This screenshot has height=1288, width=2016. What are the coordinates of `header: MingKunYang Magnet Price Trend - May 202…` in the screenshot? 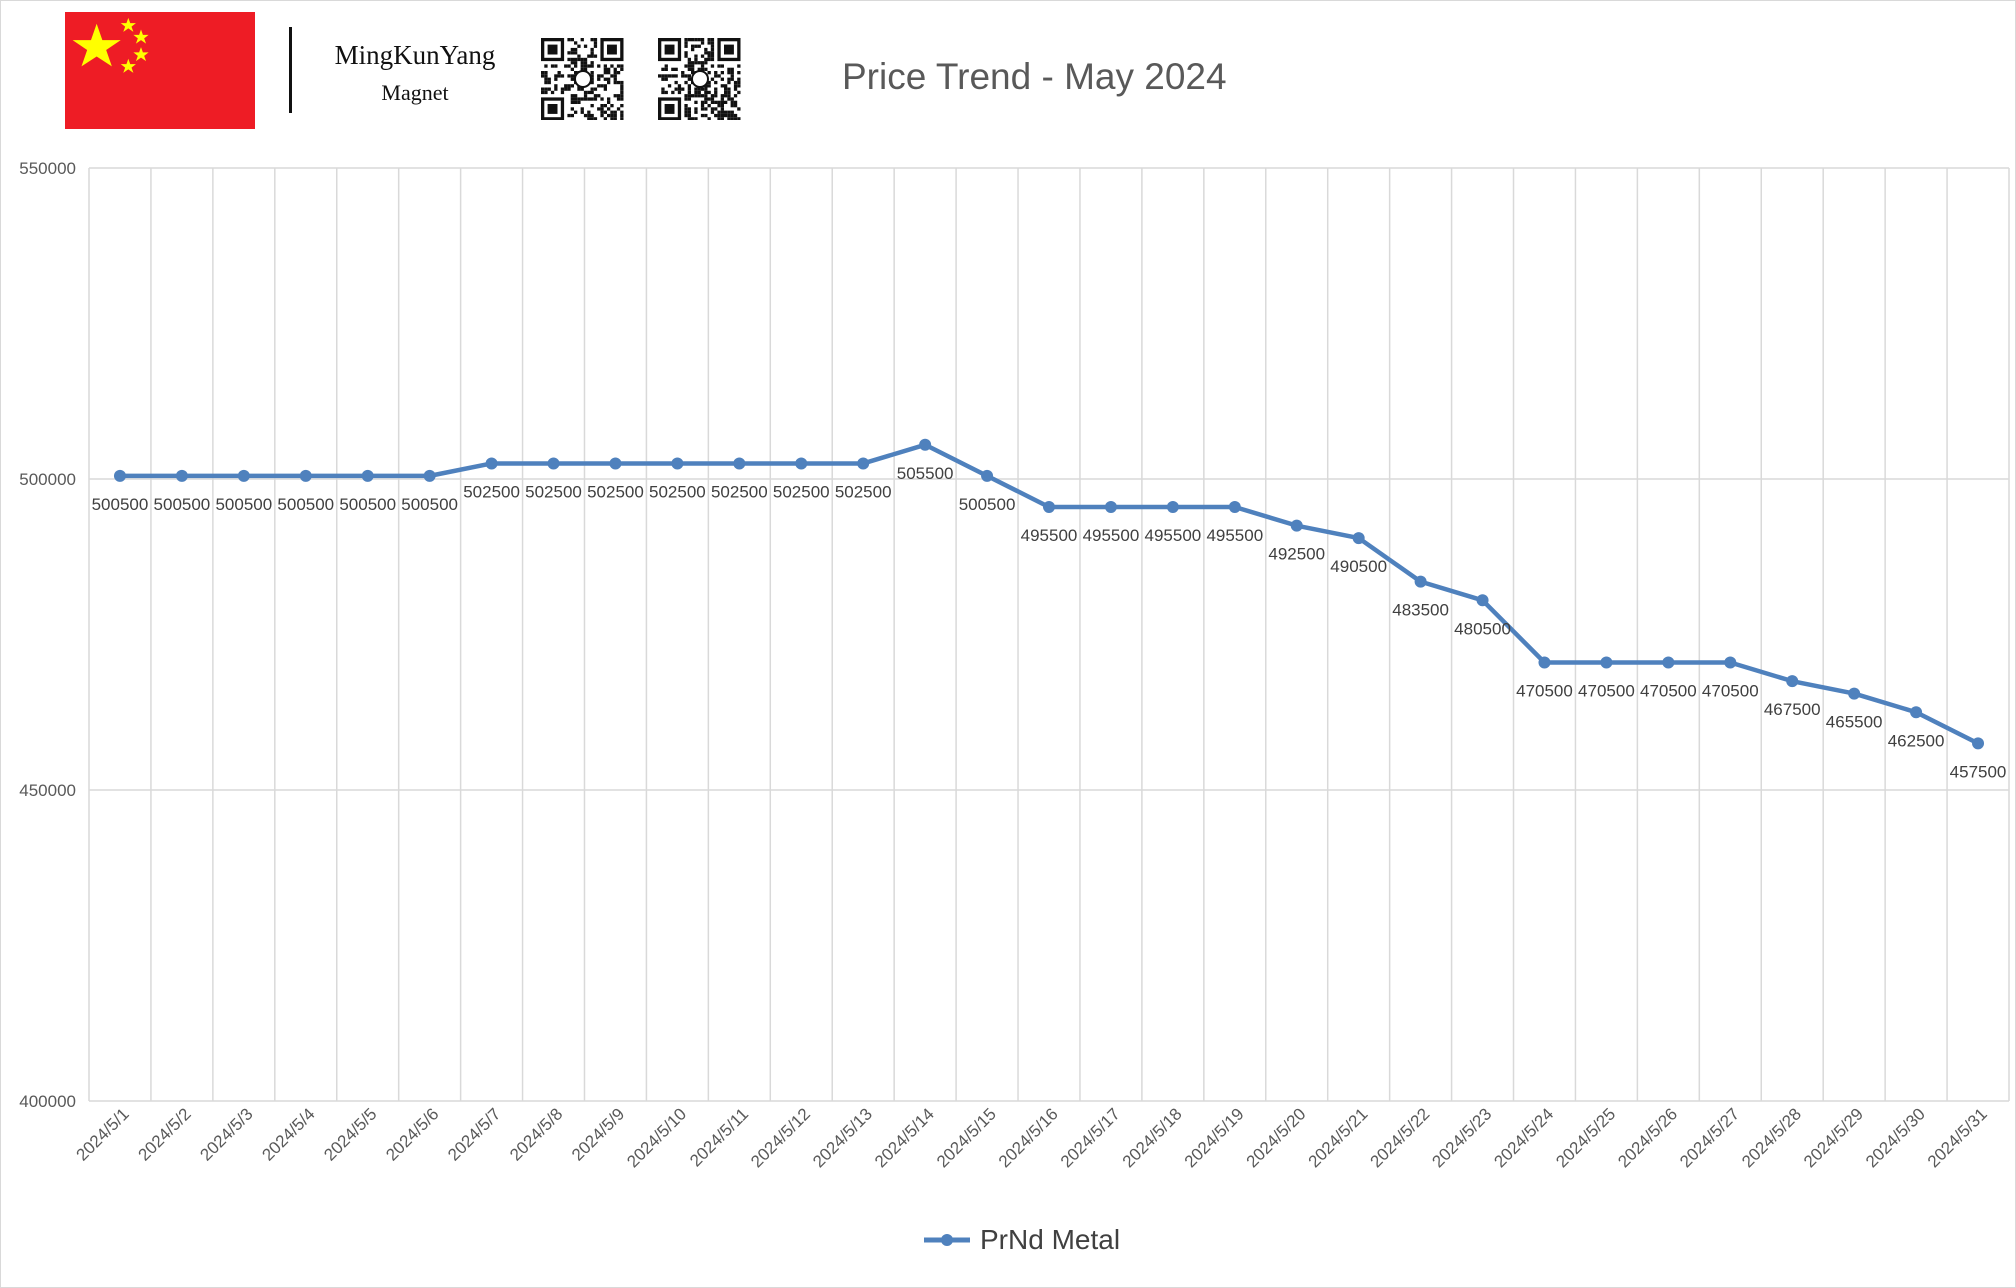 It's located at (1008, 70).